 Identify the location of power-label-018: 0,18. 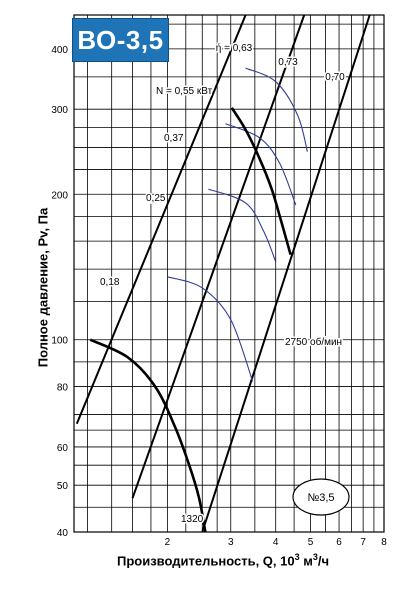
(110, 282).